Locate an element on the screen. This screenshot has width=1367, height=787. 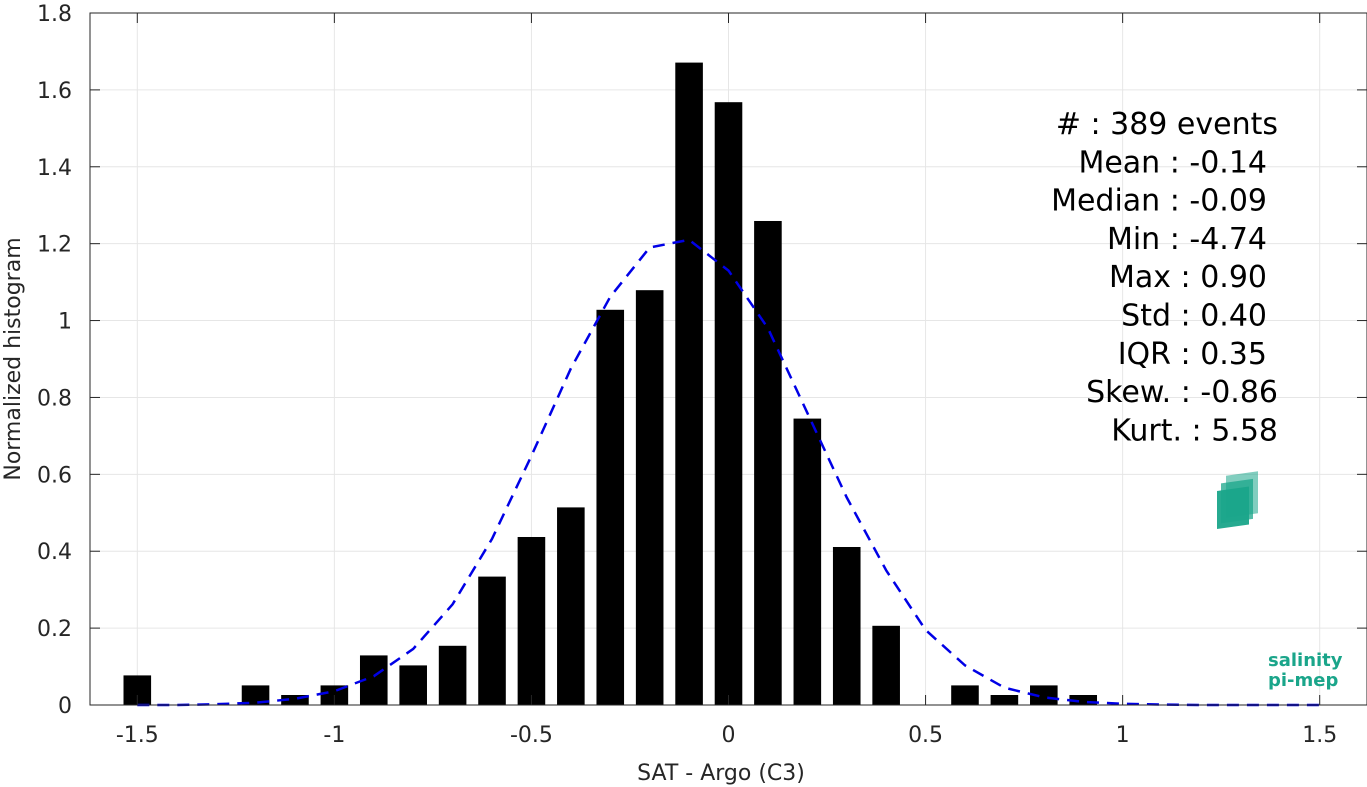
y-tick-label-4: 0.8 is located at coordinates (54, 398).